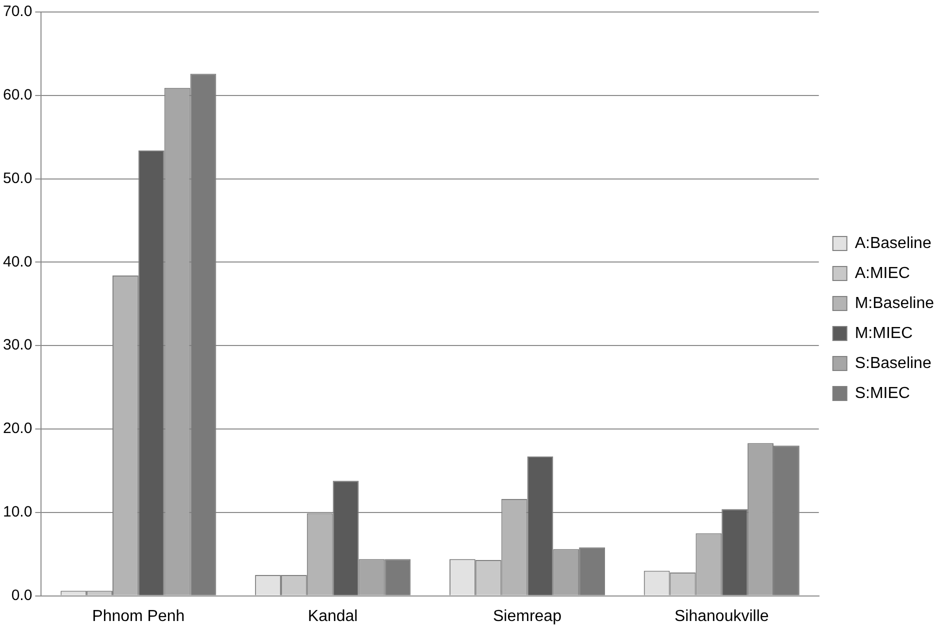 The width and height of the screenshot is (944, 637). Describe the element at coordinates (138, 616) in the screenshot. I see `x-tick-label: Phnom Penh` at that location.